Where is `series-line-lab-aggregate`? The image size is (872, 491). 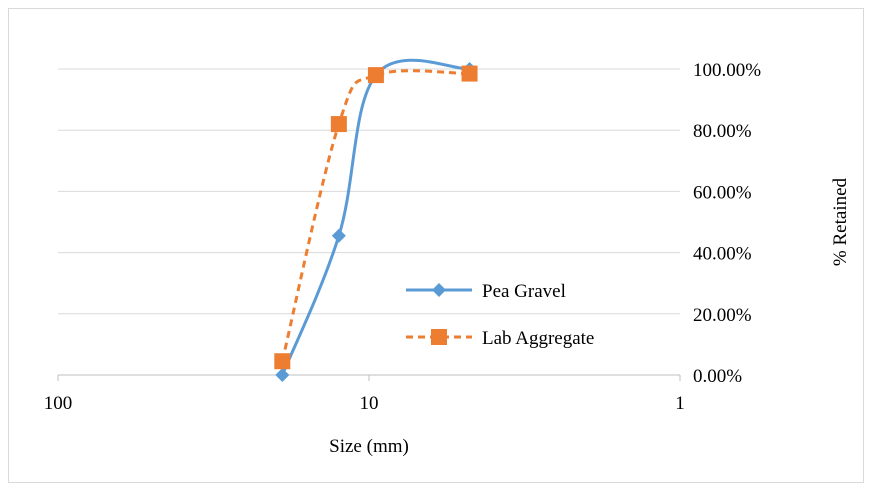 series-line-lab-aggregate is located at coordinates (375, 215).